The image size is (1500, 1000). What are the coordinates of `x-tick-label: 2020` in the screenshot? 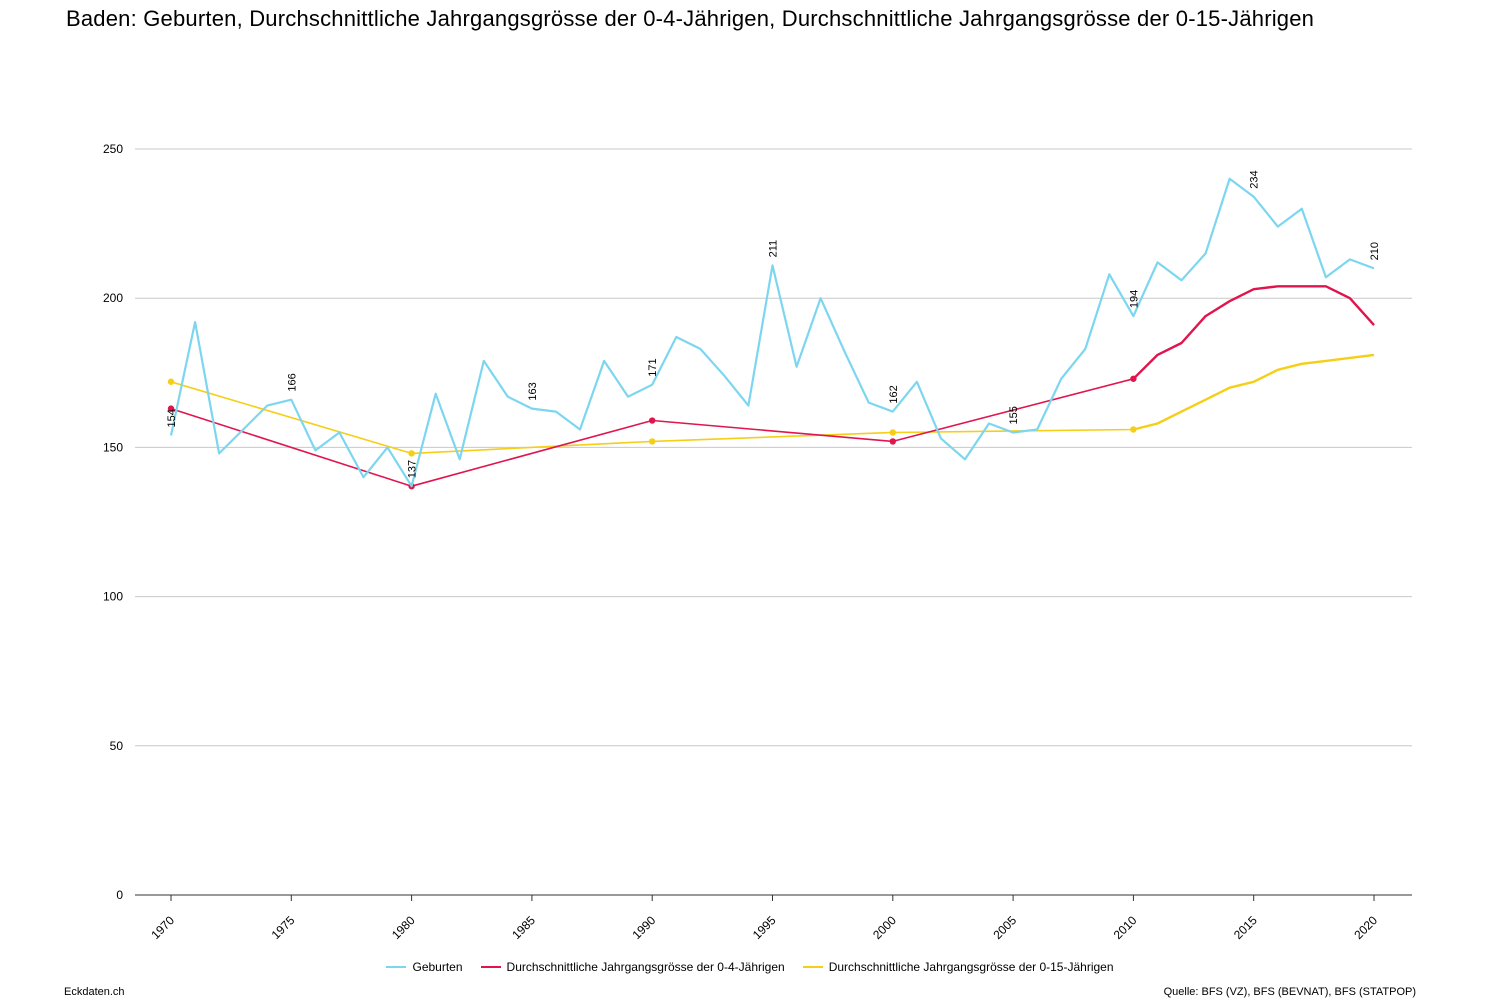 It's located at (1365, 927).